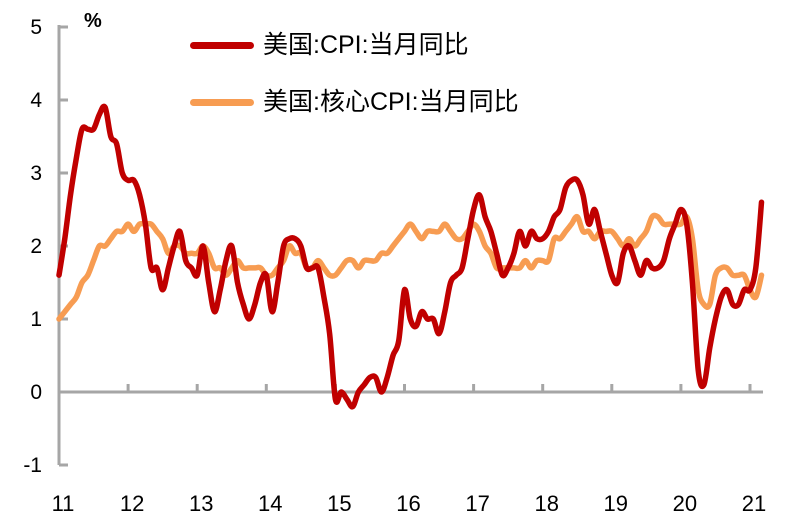 This screenshot has height=527, width=807. I want to click on legend-label-core-cpi: 美国:核心CPI:当月同比, so click(391, 102).